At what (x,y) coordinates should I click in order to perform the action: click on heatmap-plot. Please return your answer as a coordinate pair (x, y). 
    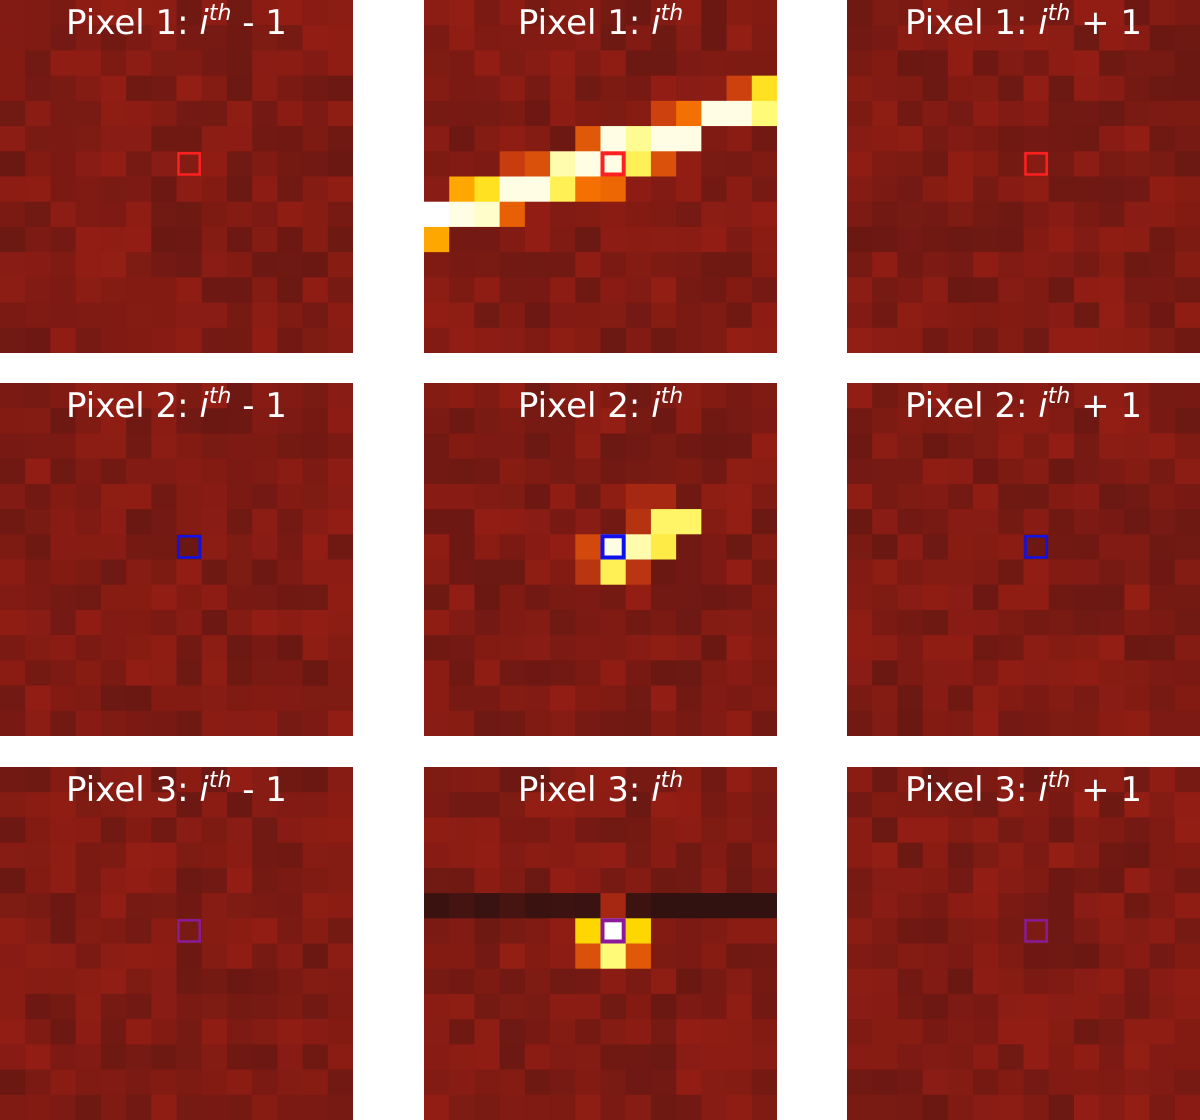
    Looking at the image, I should click on (600, 176).